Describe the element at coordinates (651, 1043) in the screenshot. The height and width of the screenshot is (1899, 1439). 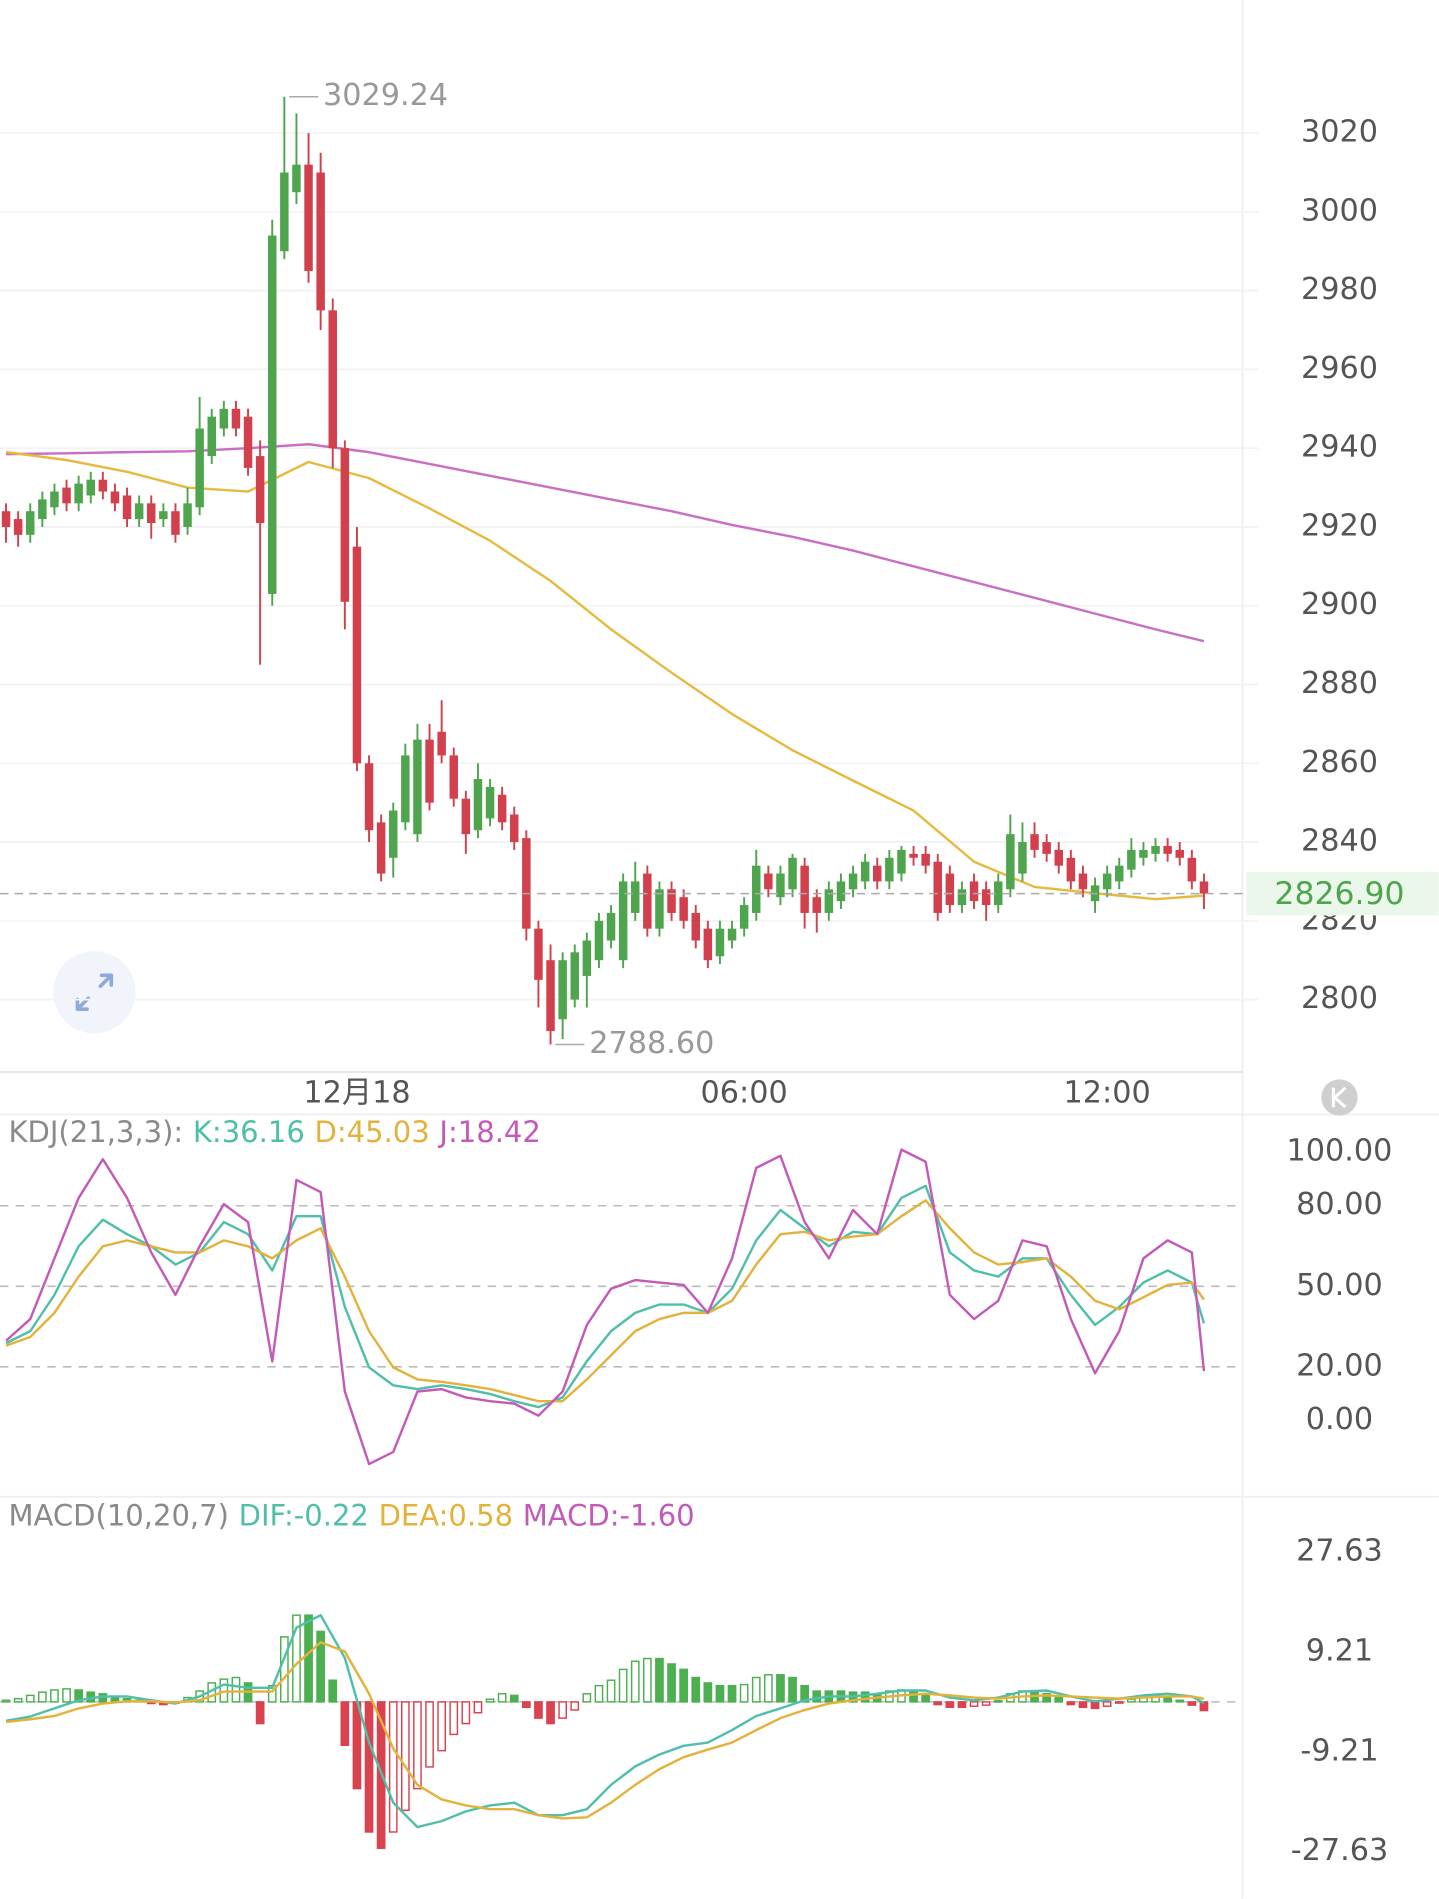
I see `extreme-label: 2788.60` at that location.